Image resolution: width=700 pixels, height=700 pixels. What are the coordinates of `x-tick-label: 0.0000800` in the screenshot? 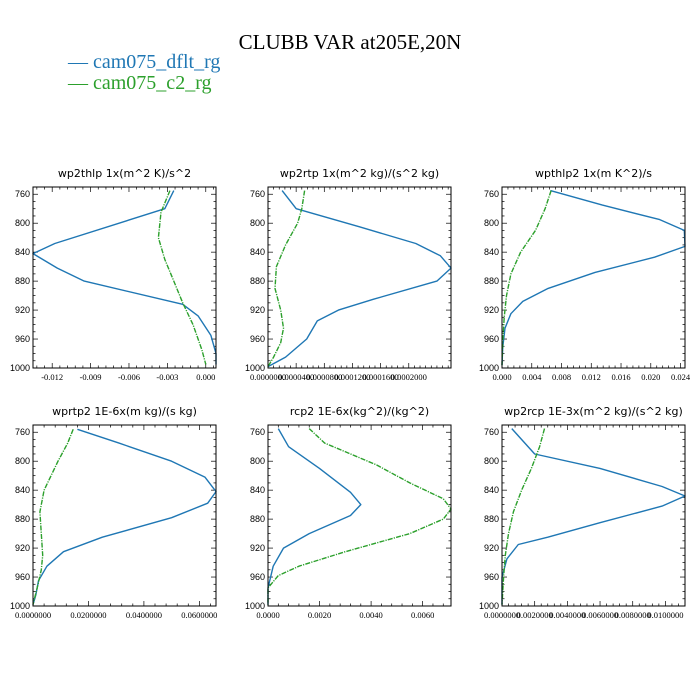 It's located at (324, 377).